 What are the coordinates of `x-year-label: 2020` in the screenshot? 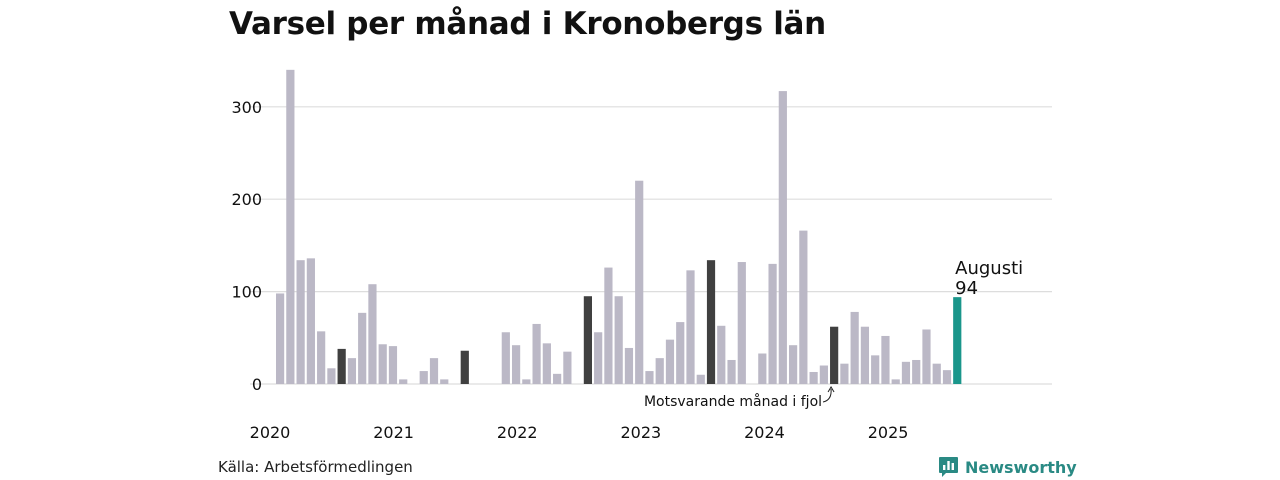 It's located at (270, 432).